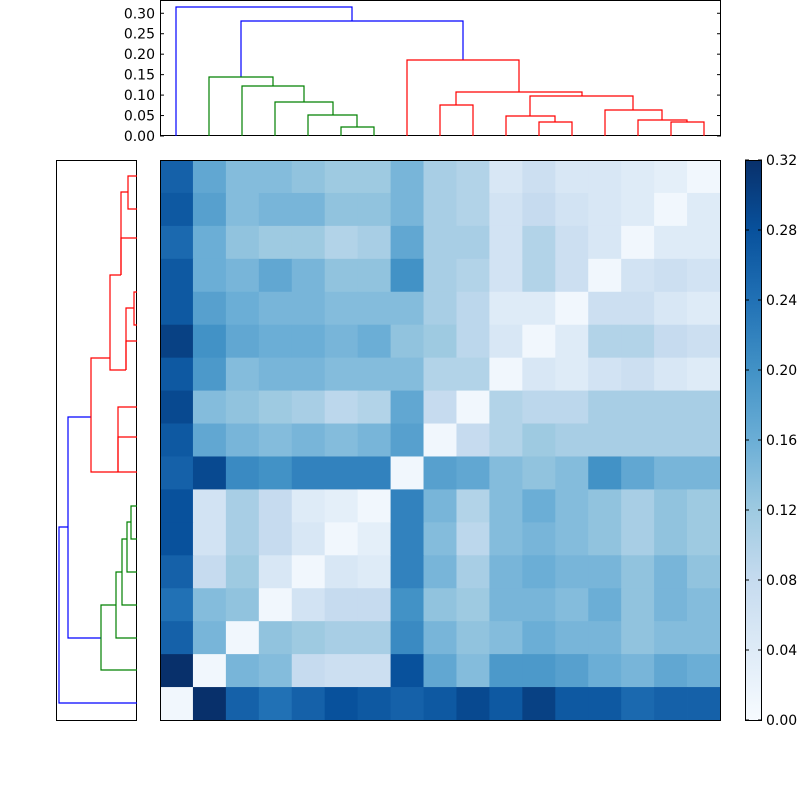 This screenshot has height=804, width=800. Describe the element at coordinates (139, 96) in the screenshot. I see `top-dendrogram-tick-label: 0.10` at that location.